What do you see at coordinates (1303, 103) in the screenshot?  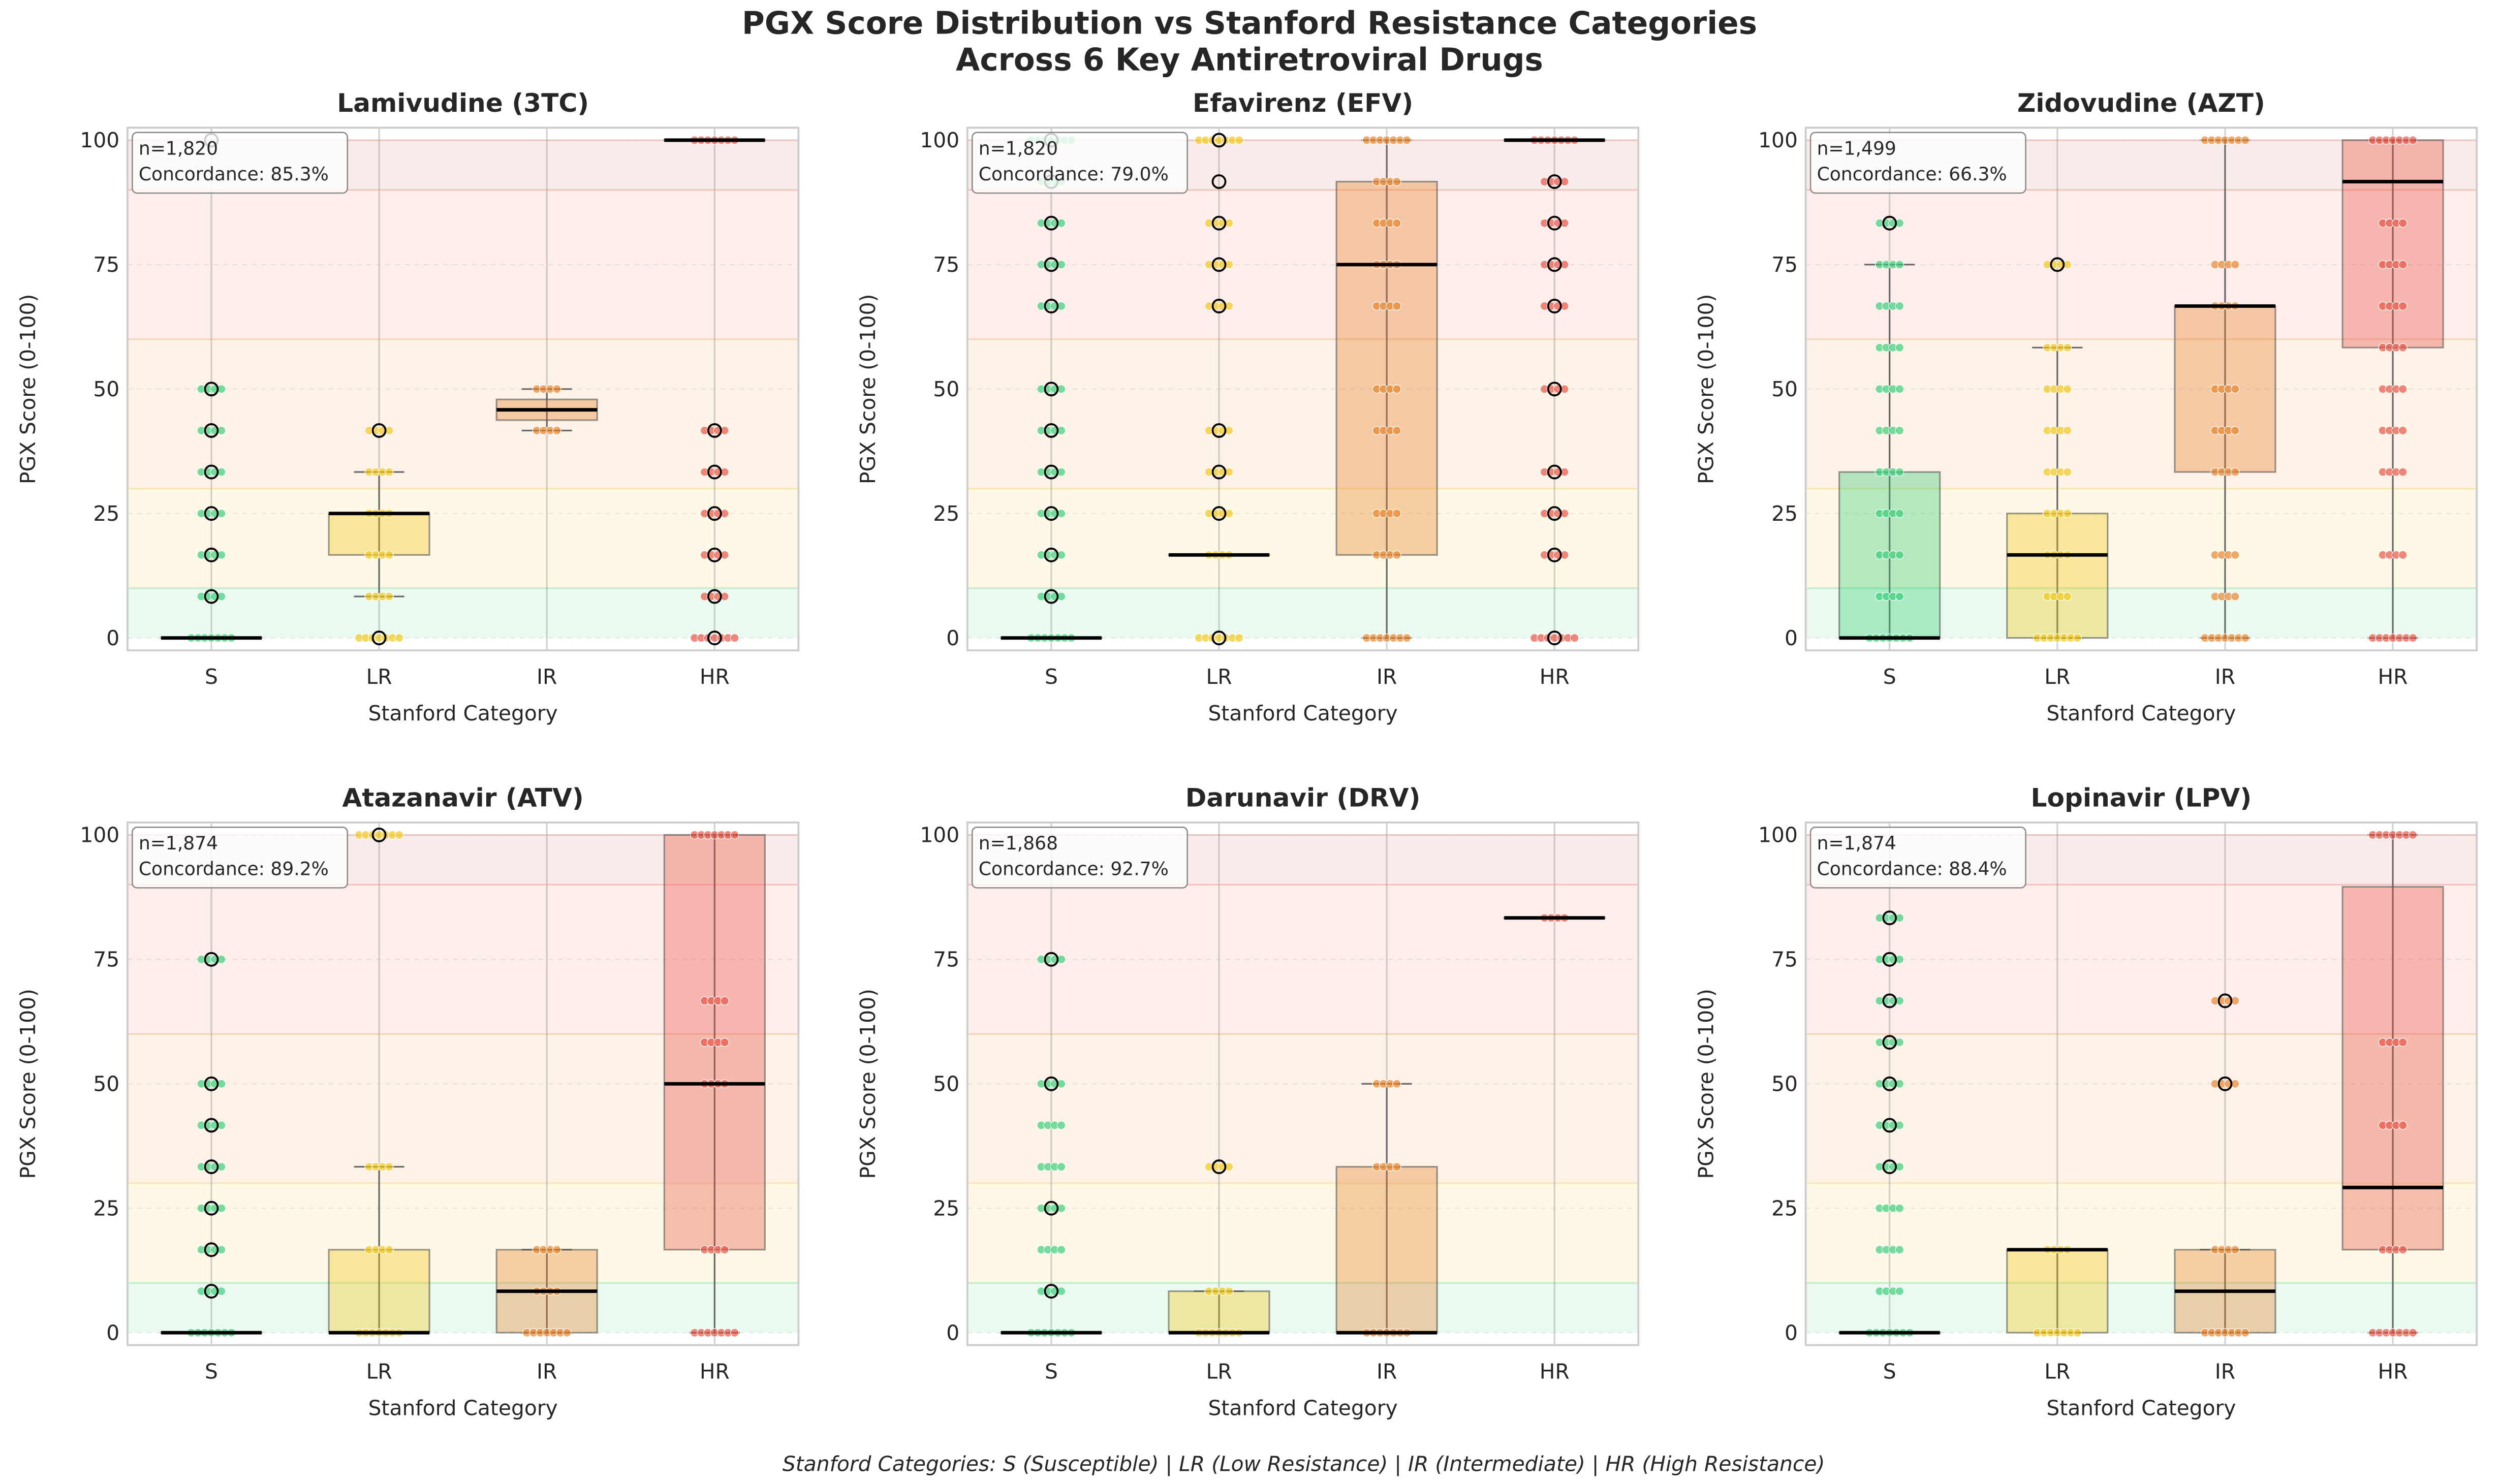 I see `subplot-title: Efavirenz (EFV)` at bounding box center [1303, 103].